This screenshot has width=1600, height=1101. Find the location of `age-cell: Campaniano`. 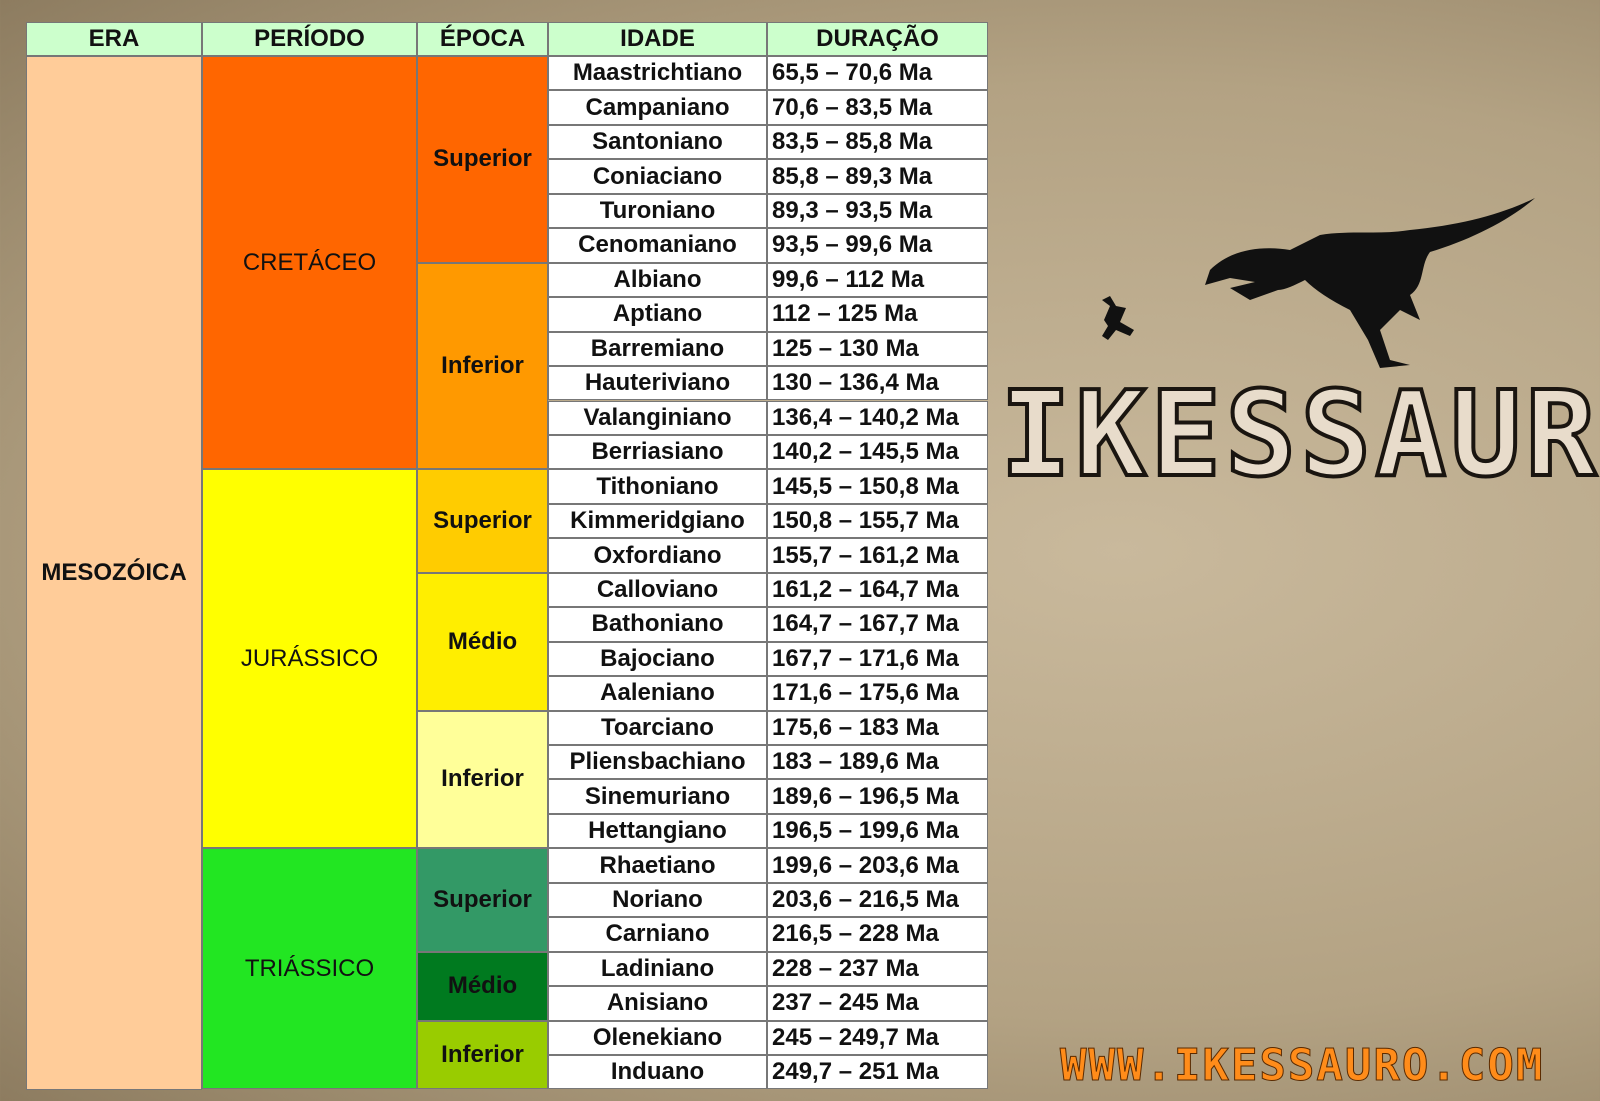

age-cell: Campaniano is located at coordinates (657, 107).